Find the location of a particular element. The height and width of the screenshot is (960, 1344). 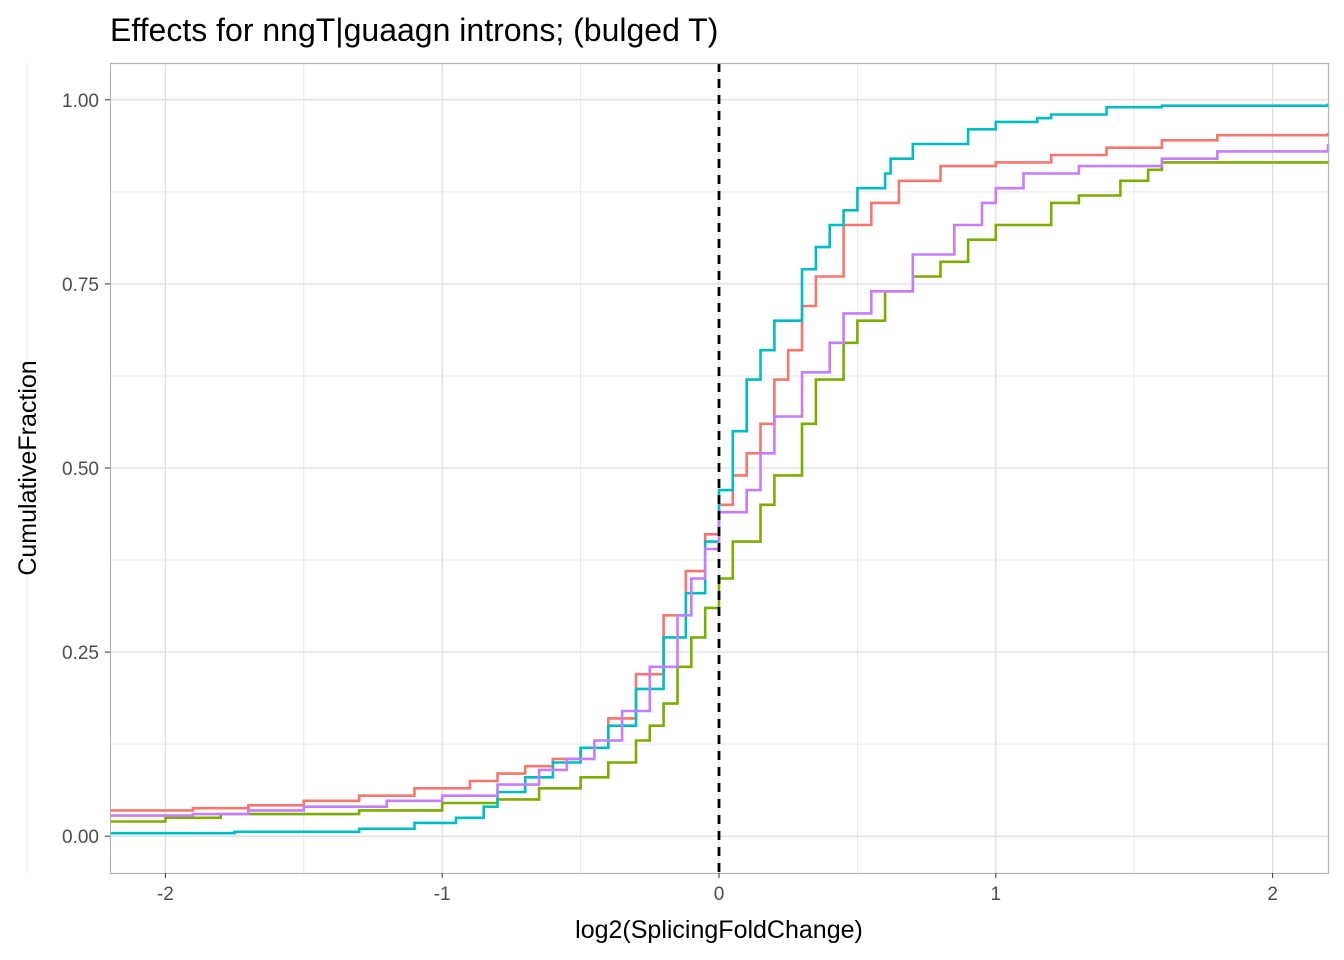

x-tick-label: 0 is located at coordinates (719, 894).